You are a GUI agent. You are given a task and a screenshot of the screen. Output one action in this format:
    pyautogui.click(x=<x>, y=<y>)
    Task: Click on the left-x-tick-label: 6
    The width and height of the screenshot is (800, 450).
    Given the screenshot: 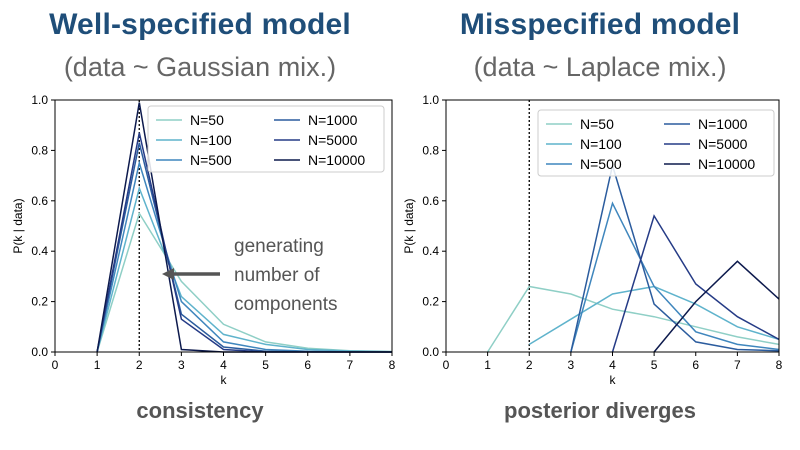 What is the action you would take?
    pyautogui.click(x=307, y=365)
    